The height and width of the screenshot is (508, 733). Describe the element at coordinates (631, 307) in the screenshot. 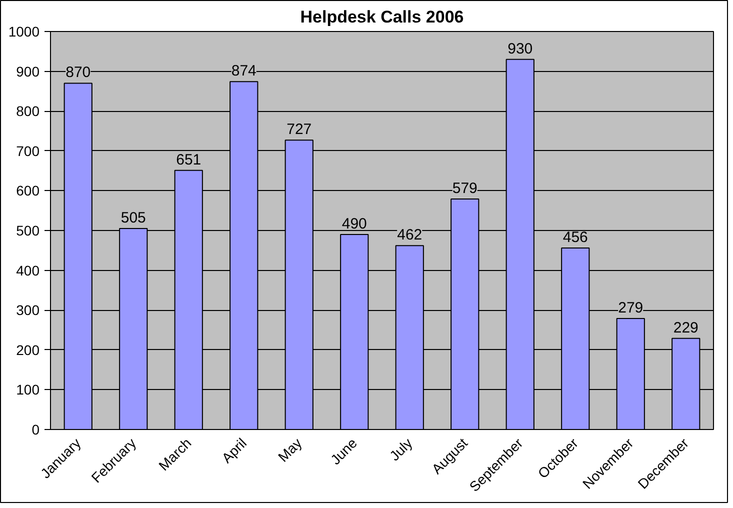

I see `data-label: 279` at that location.